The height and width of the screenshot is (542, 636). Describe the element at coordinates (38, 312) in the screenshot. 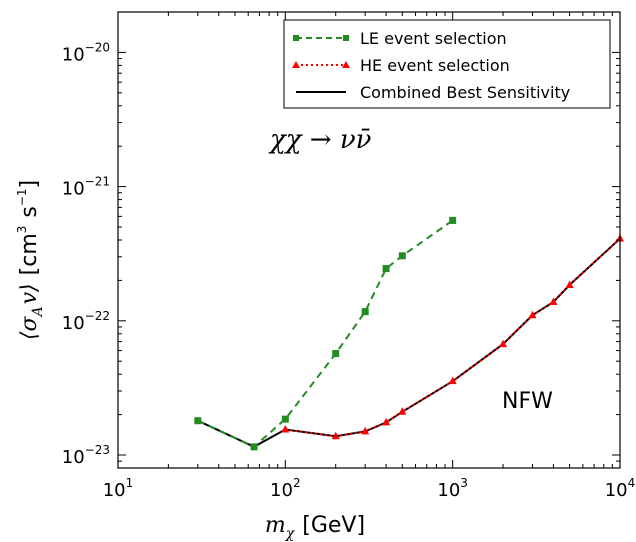

I see `y-axis-subscript: A` at that location.